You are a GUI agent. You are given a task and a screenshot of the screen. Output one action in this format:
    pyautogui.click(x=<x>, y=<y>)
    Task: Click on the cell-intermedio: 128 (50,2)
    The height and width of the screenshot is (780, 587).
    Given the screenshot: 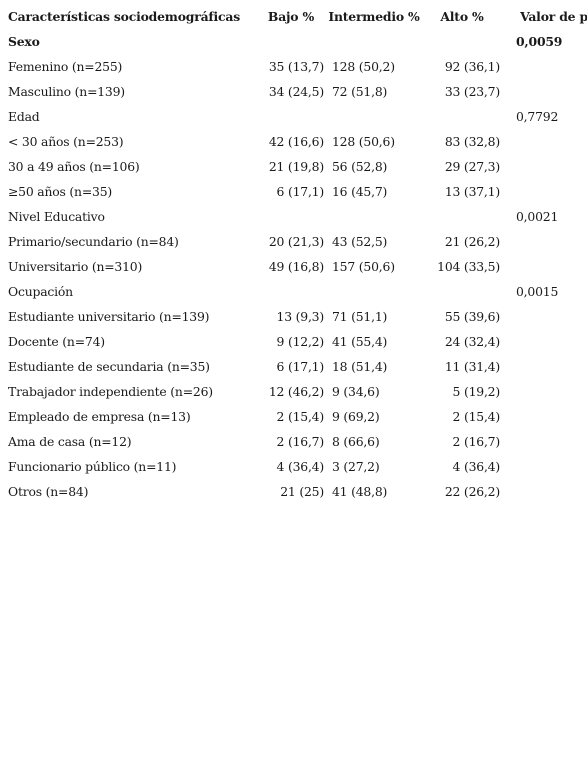 What is the action you would take?
    pyautogui.click(x=363, y=66)
    